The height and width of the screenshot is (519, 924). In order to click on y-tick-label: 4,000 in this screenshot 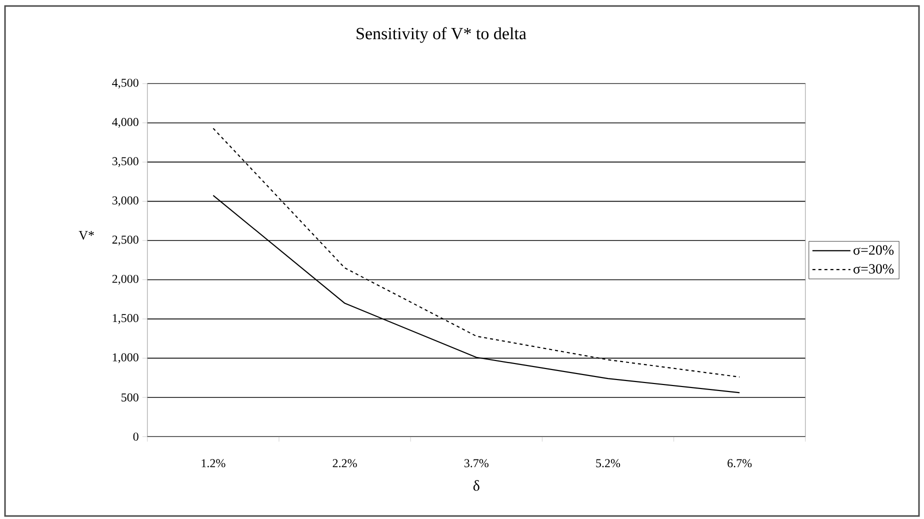, I will do `click(125, 123)`.